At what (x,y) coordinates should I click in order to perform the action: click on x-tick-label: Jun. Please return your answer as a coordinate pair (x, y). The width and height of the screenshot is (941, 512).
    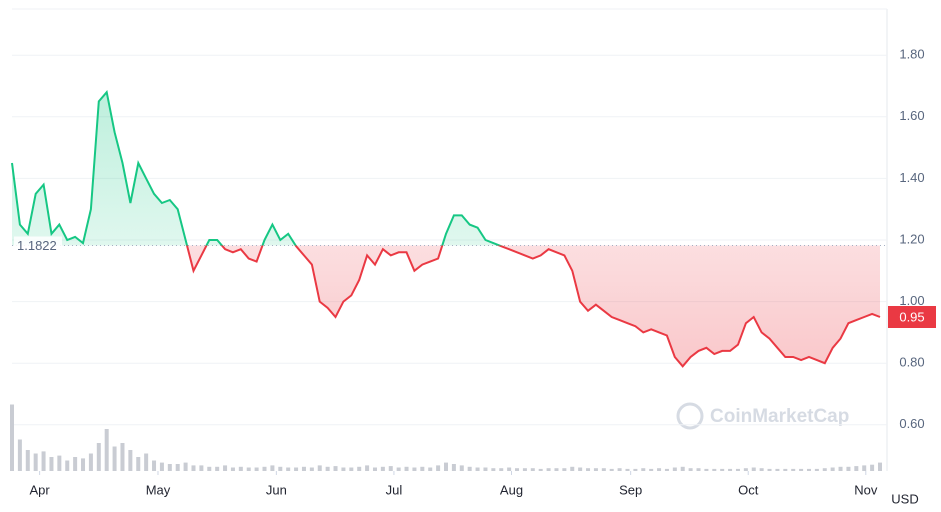
    Looking at the image, I should click on (276, 489).